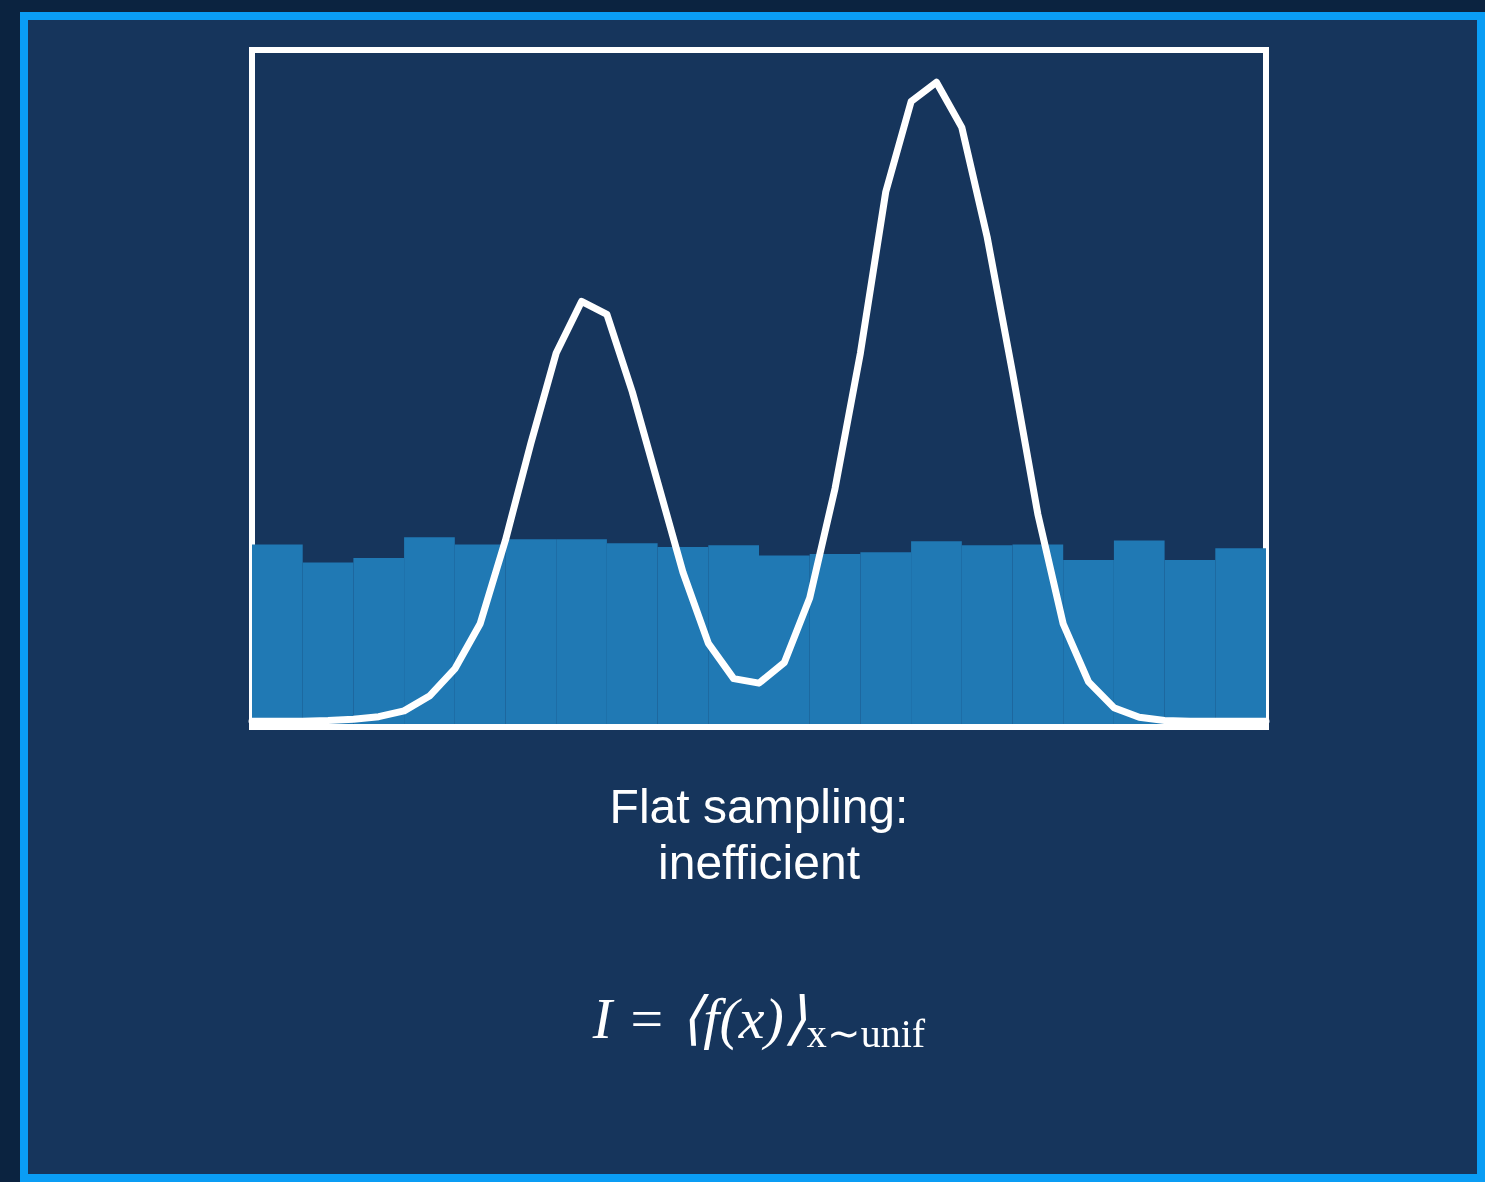 The image size is (1485, 1182). I want to click on text: Flat sampling: inefficient, so click(759, 834).